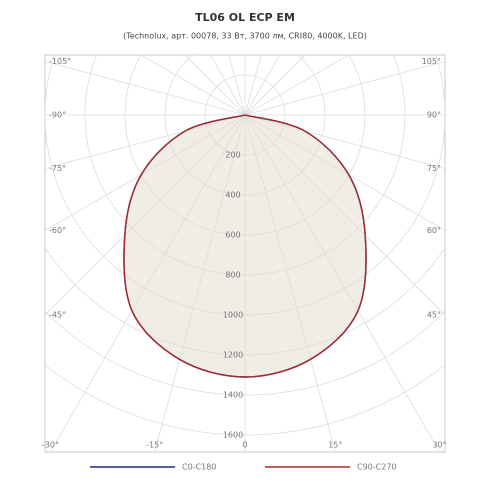  Describe the element at coordinates (335, 445) in the screenshot. I see `angle-tick-label: 15°` at that location.